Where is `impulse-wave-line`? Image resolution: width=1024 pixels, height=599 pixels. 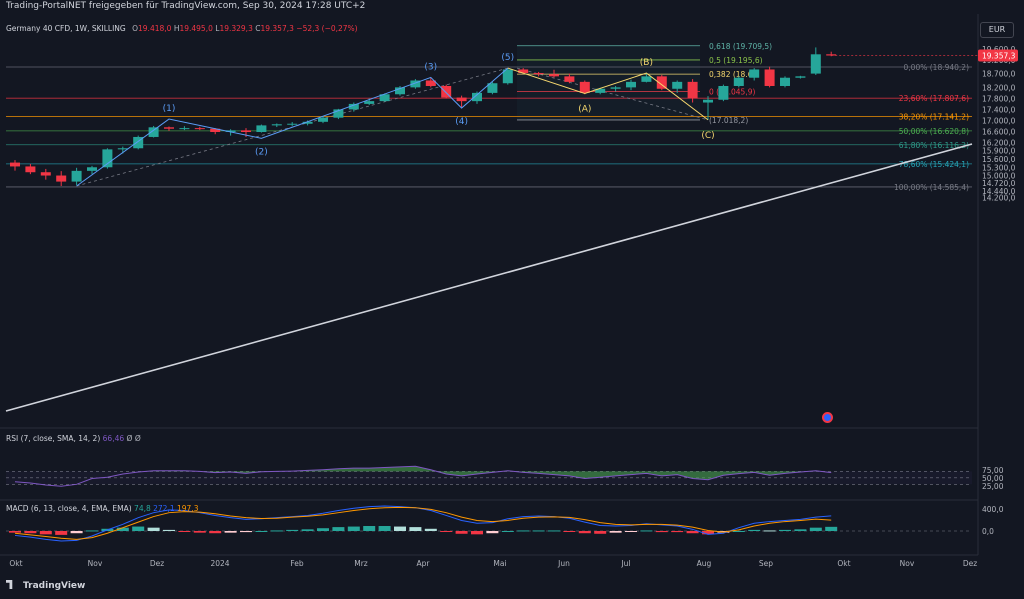
impulse-wave-line is located at coordinates (292, 127).